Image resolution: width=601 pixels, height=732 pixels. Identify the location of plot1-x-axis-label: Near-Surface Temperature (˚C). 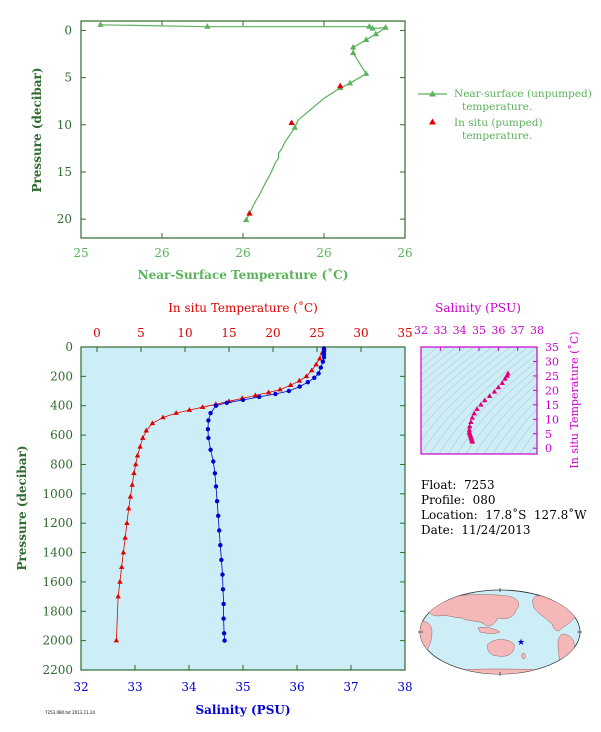
(243, 274).